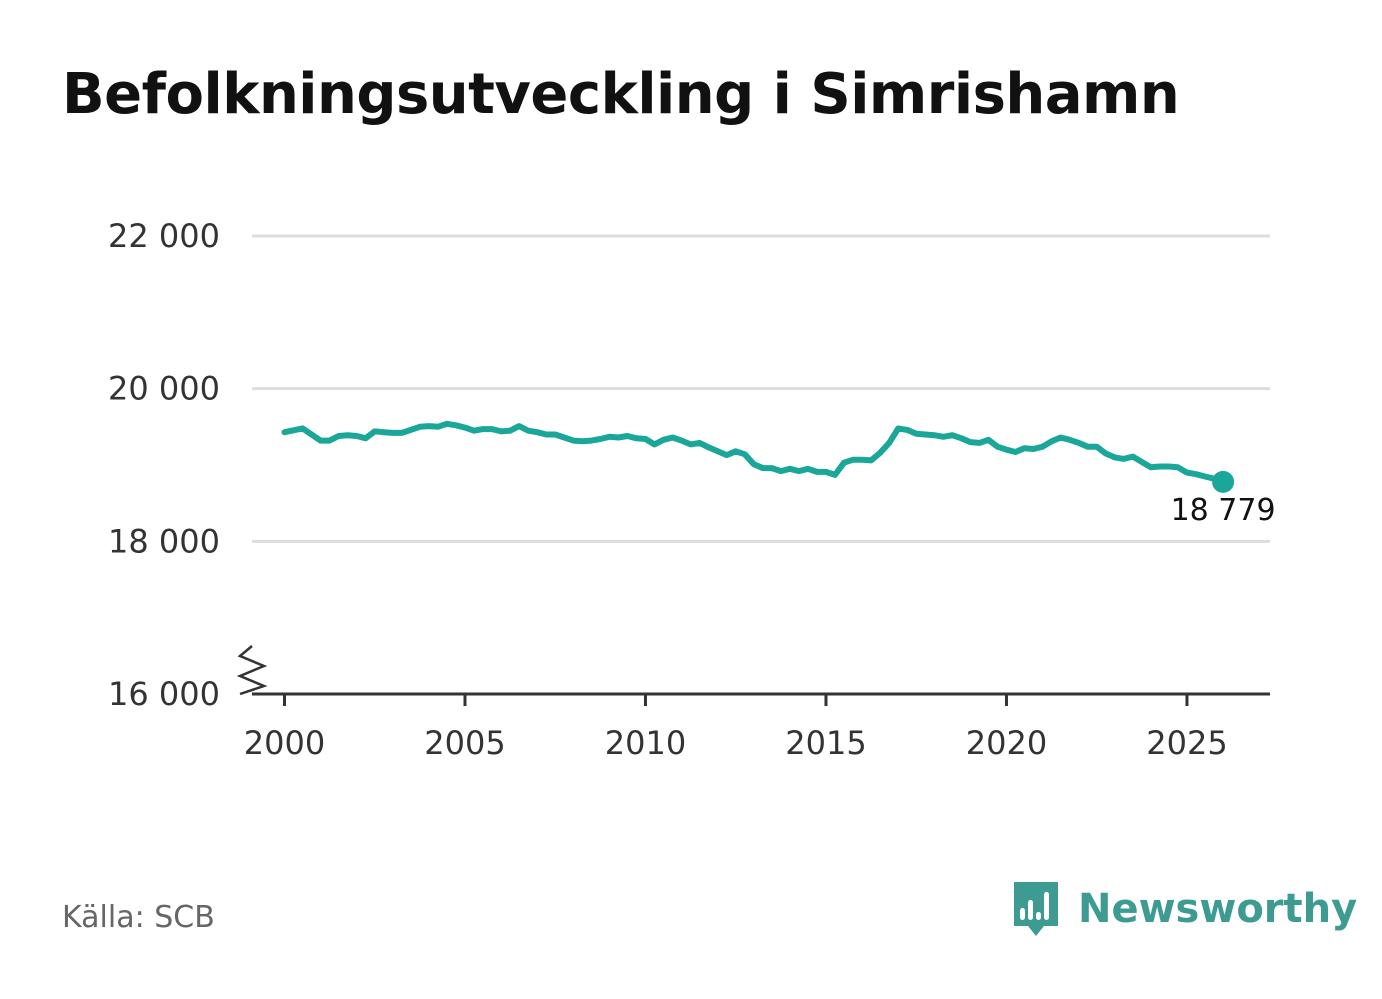 The width and height of the screenshot is (1382, 999). What do you see at coordinates (164, 694) in the screenshot?
I see `y-tick-label: 16 000` at bounding box center [164, 694].